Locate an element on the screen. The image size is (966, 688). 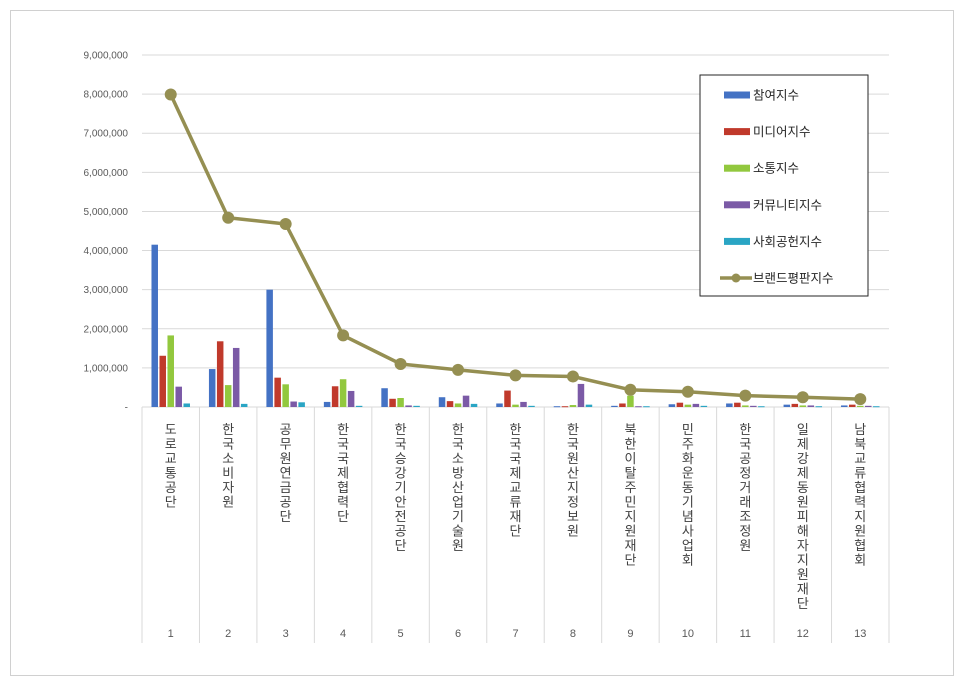
y-tick-label: 6,000,000 is located at coordinates (106, 173).